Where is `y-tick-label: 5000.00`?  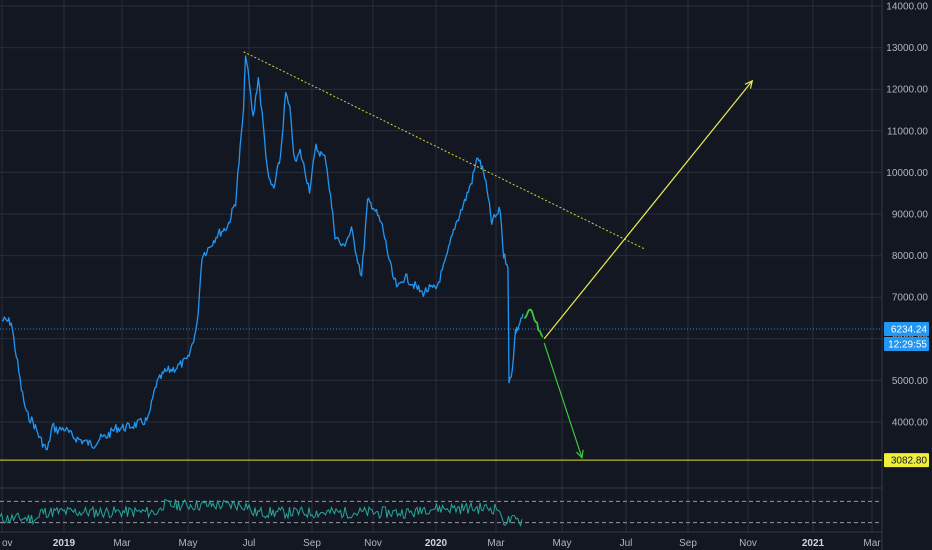
y-tick-label: 5000.00 is located at coordinates (910, 381).